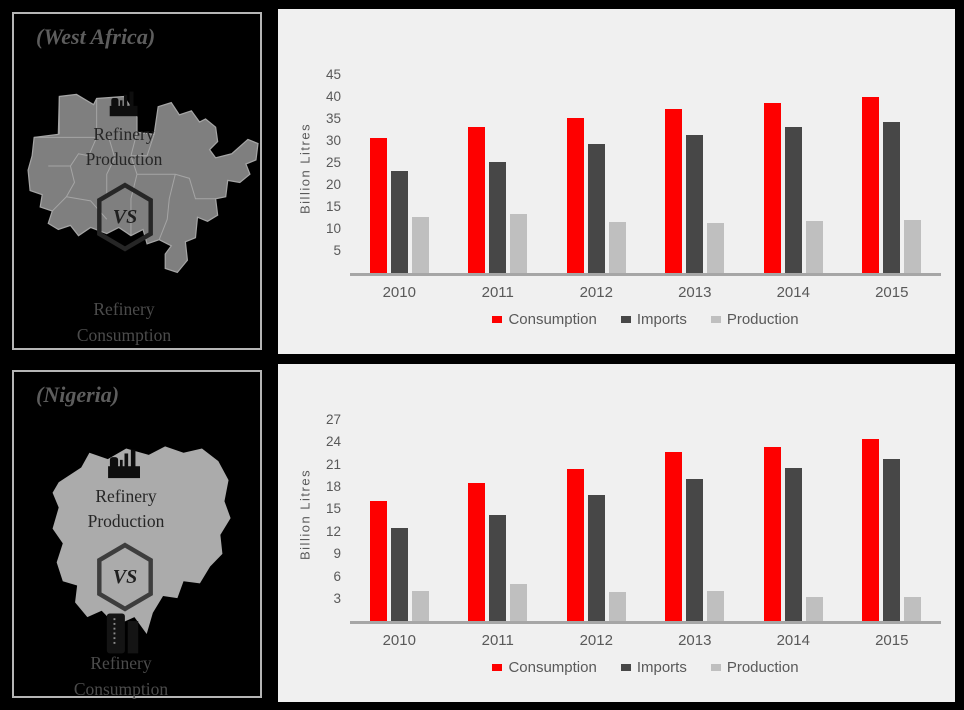 Image resolution: width=964 pixels, height=710 pixels. I want to click on y-tick-label: 20, so click(333, 184).